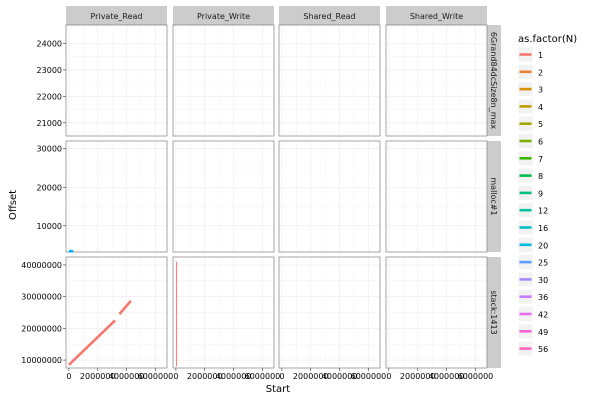  I want to click on panel-malloc-1-shared-write, so click(436, 196).